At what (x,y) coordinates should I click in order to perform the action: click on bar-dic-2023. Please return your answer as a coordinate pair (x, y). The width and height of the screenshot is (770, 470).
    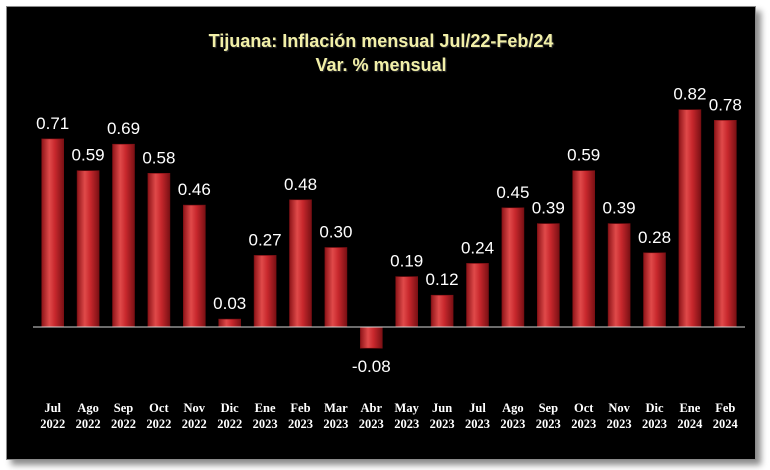
    Looking at the image, I should click on (654, 290).